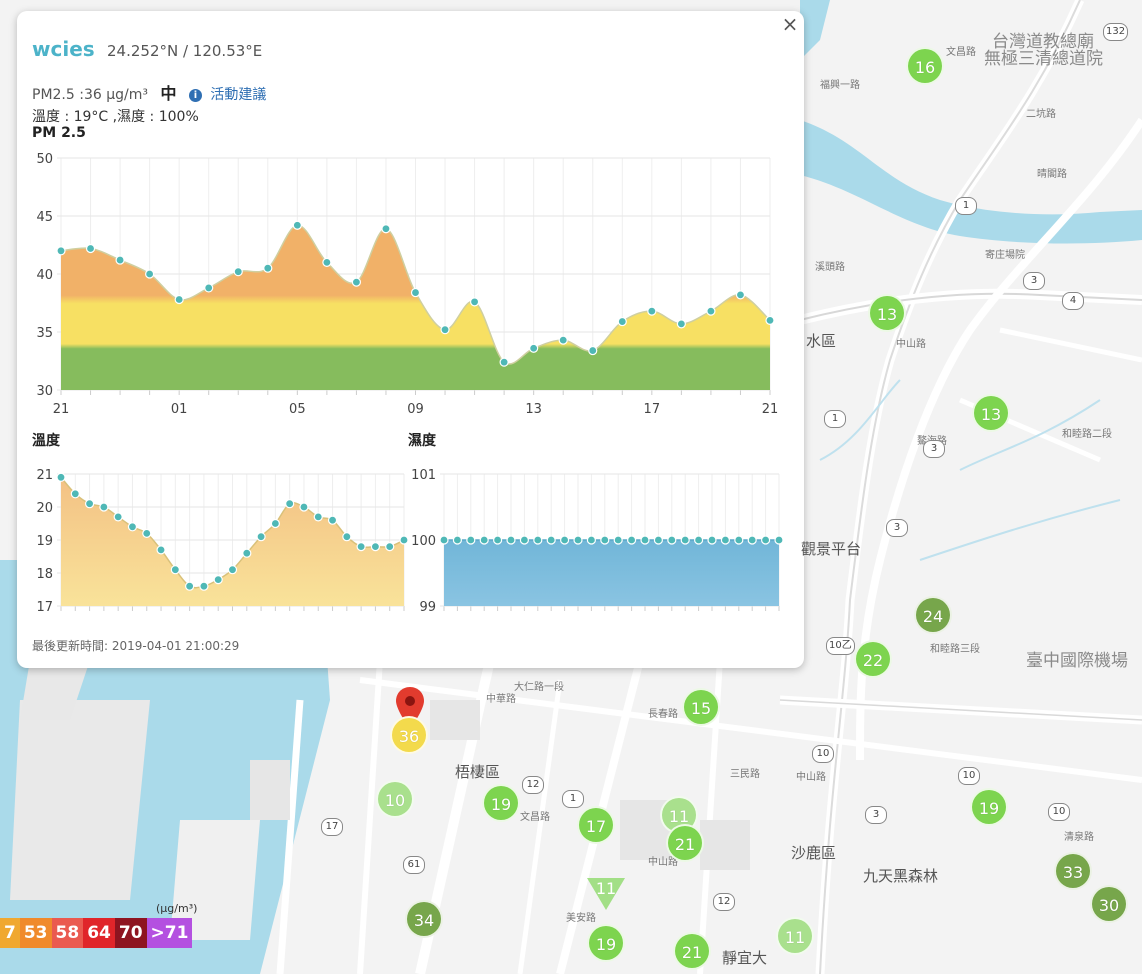 This screenshot has width=1142, height=974. Describe the element at coordinates (195, 95) in the screenshot. I see `info-icon: i` at that location.